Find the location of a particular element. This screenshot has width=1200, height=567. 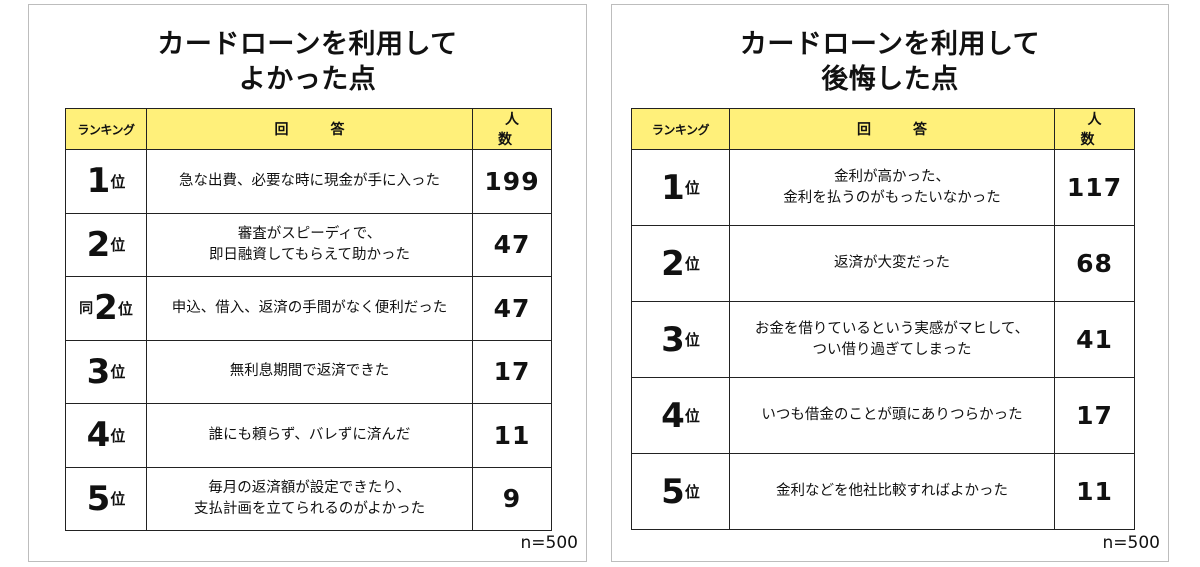

panel-title: カードローンを利用して 後悔した点 is located at coordinates (890, 62).